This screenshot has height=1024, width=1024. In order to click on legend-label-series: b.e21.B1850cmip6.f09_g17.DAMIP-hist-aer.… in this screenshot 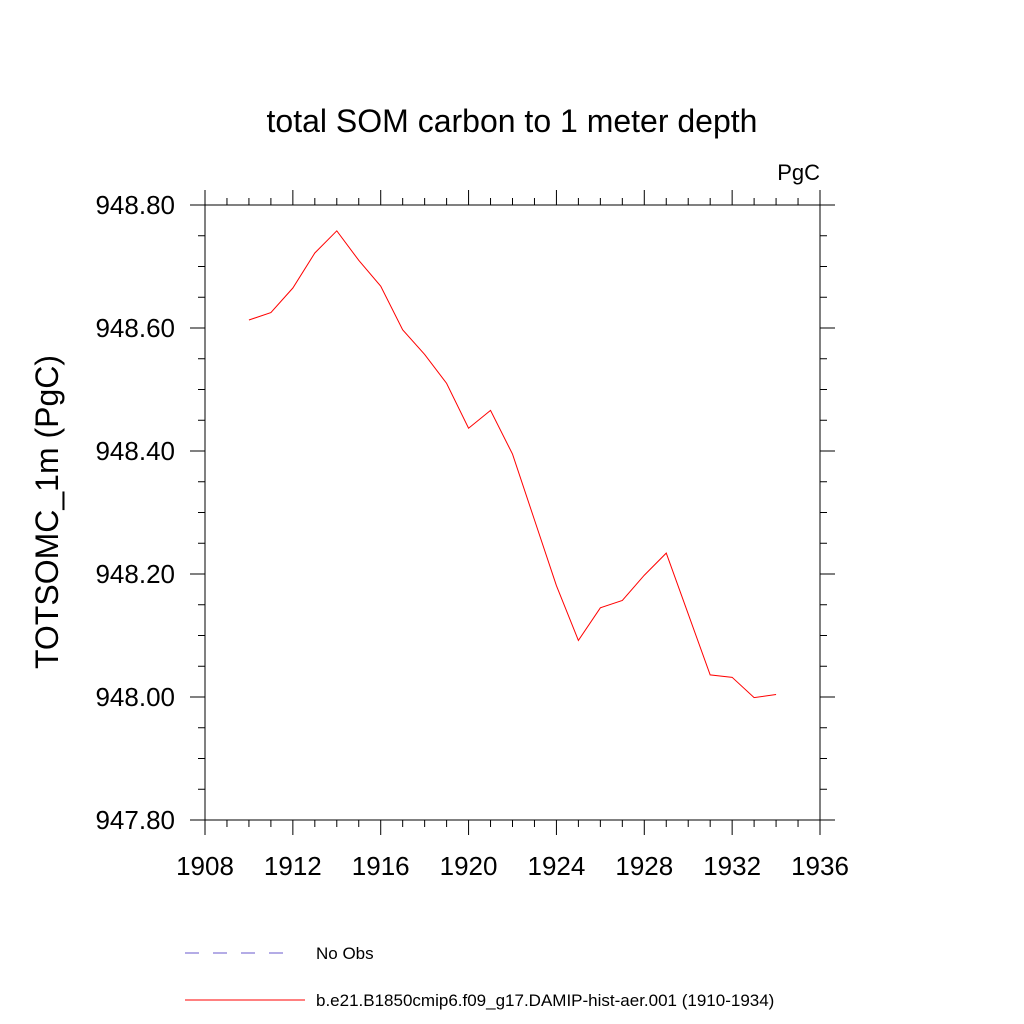, I will do `click(545, 1000)`.